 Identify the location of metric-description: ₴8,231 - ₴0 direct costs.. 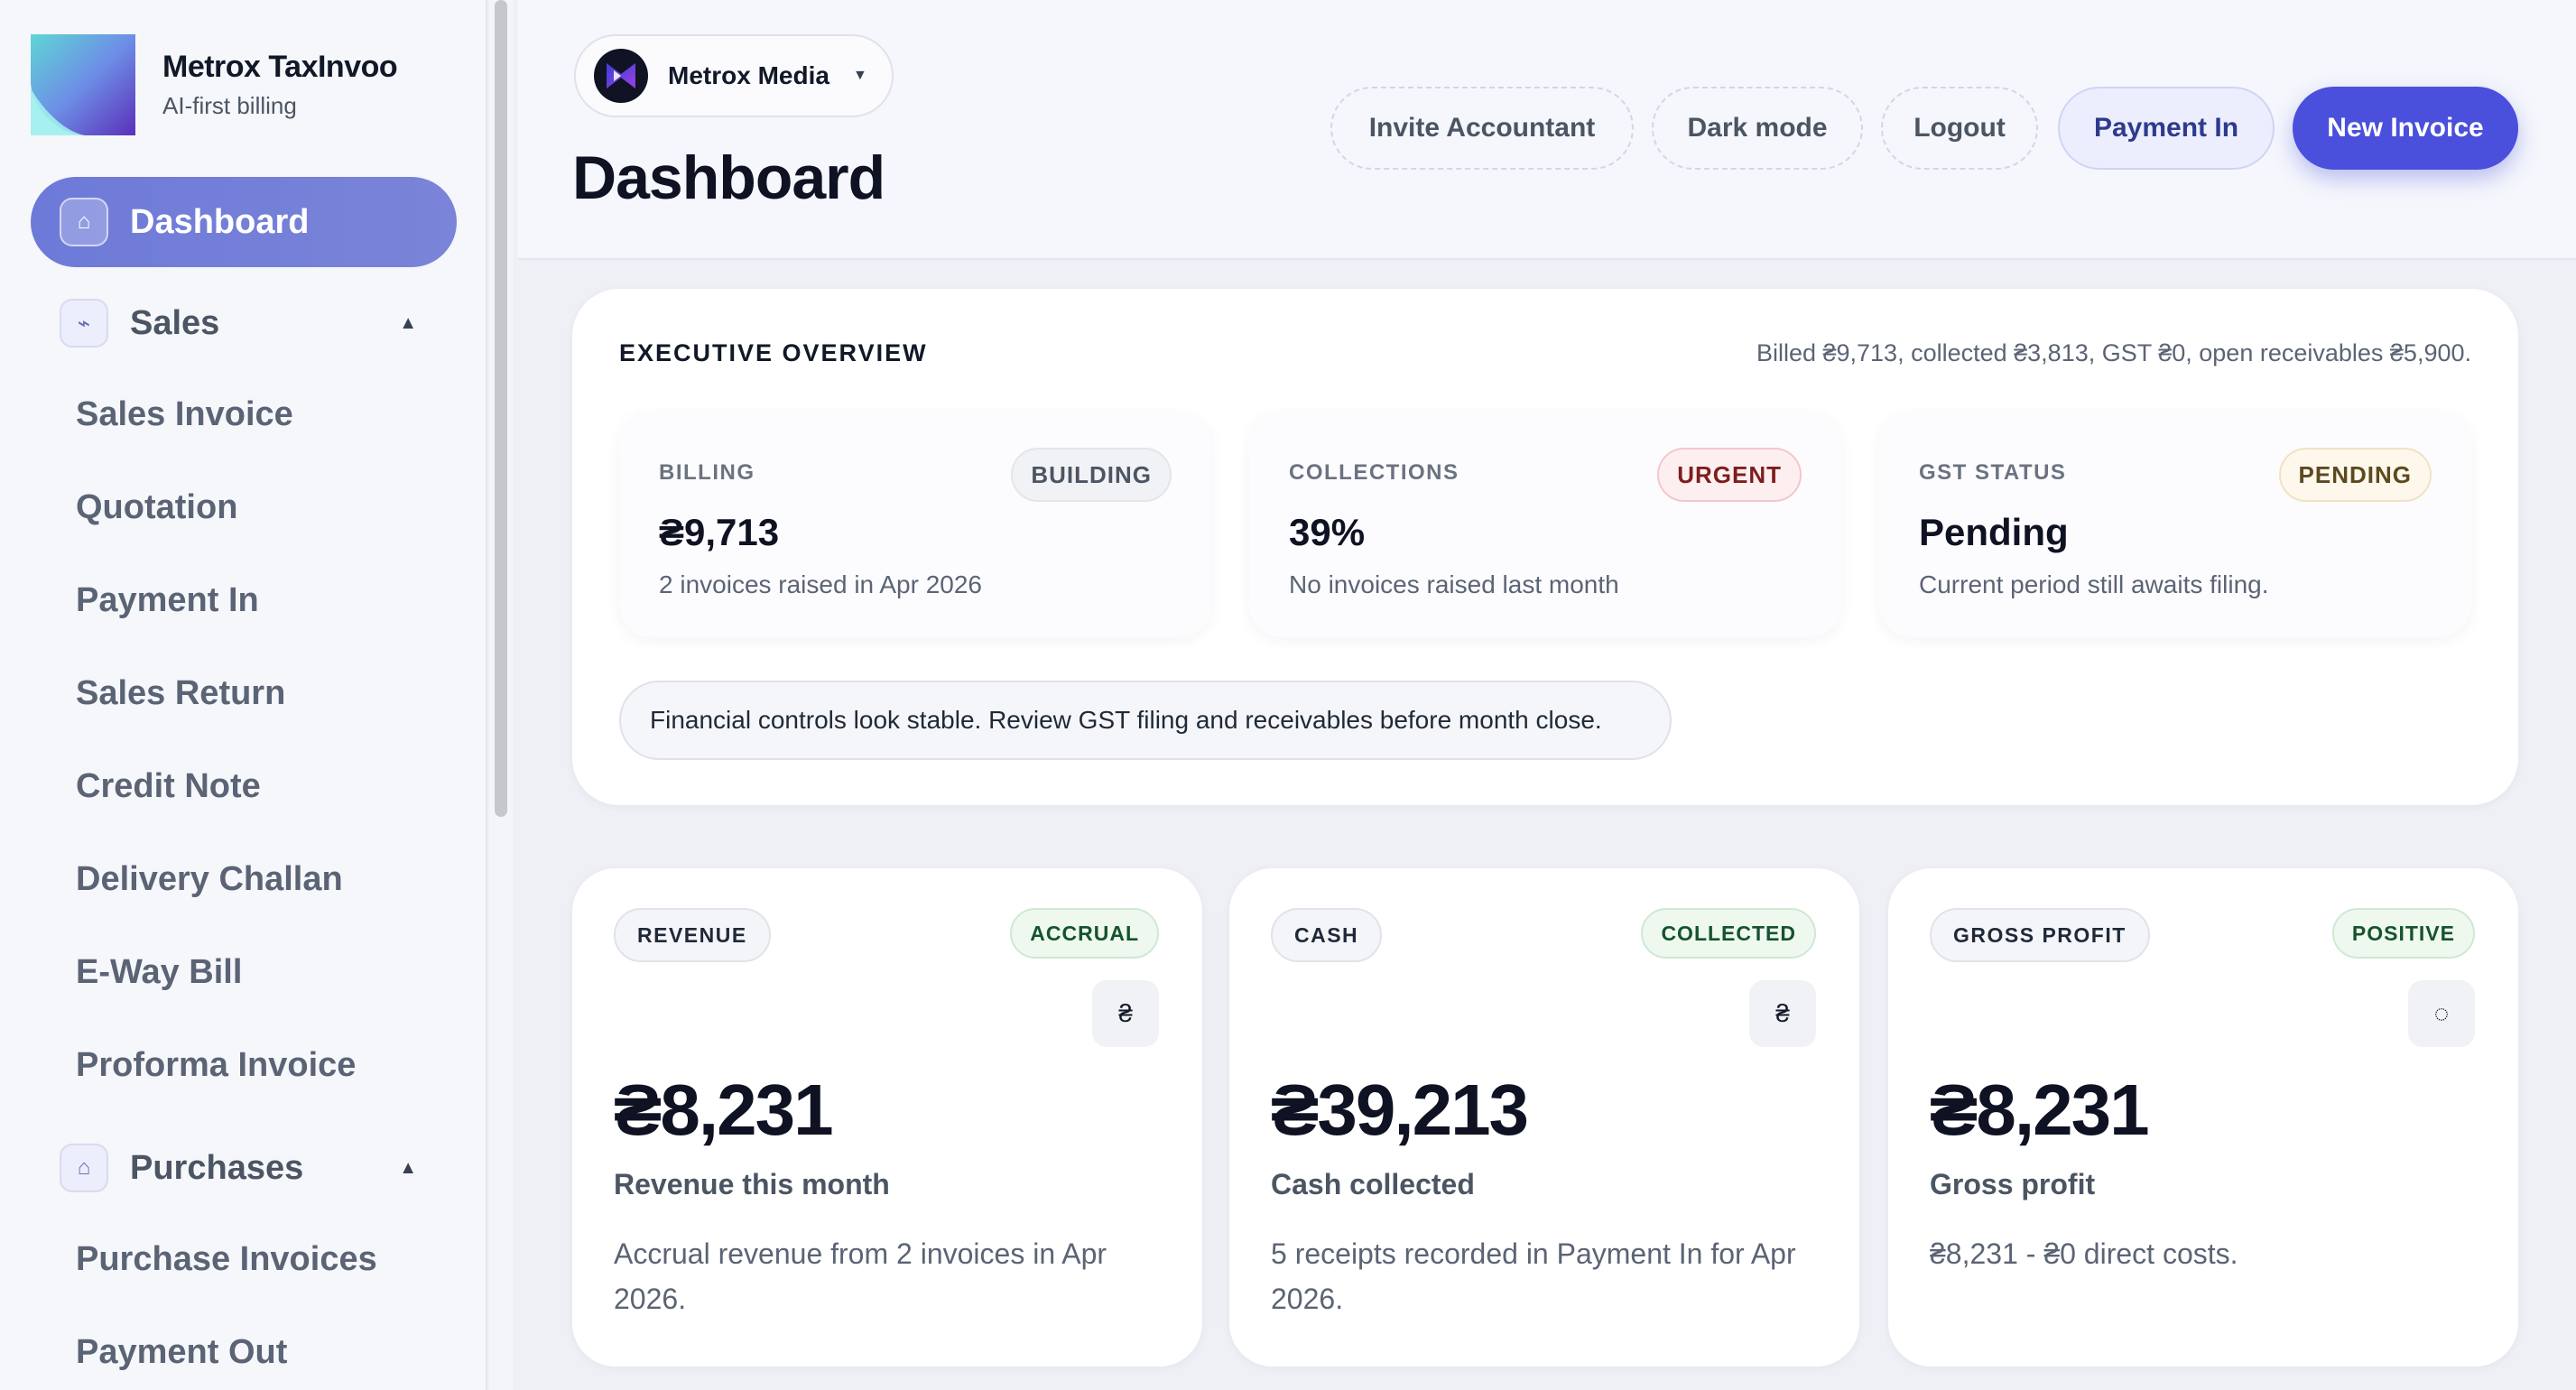
(2084, 1253).